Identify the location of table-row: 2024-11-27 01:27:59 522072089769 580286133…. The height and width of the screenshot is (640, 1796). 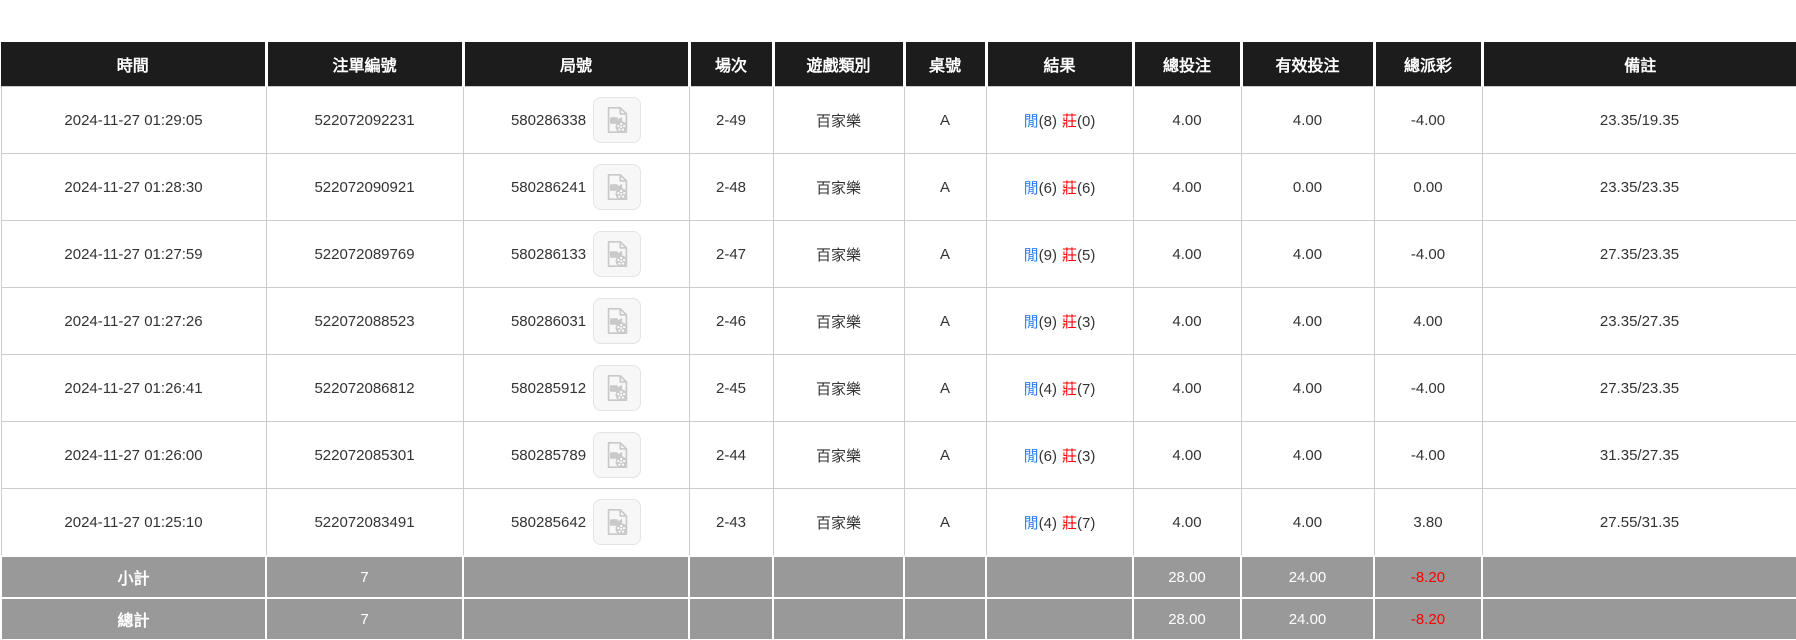
(898, 254).